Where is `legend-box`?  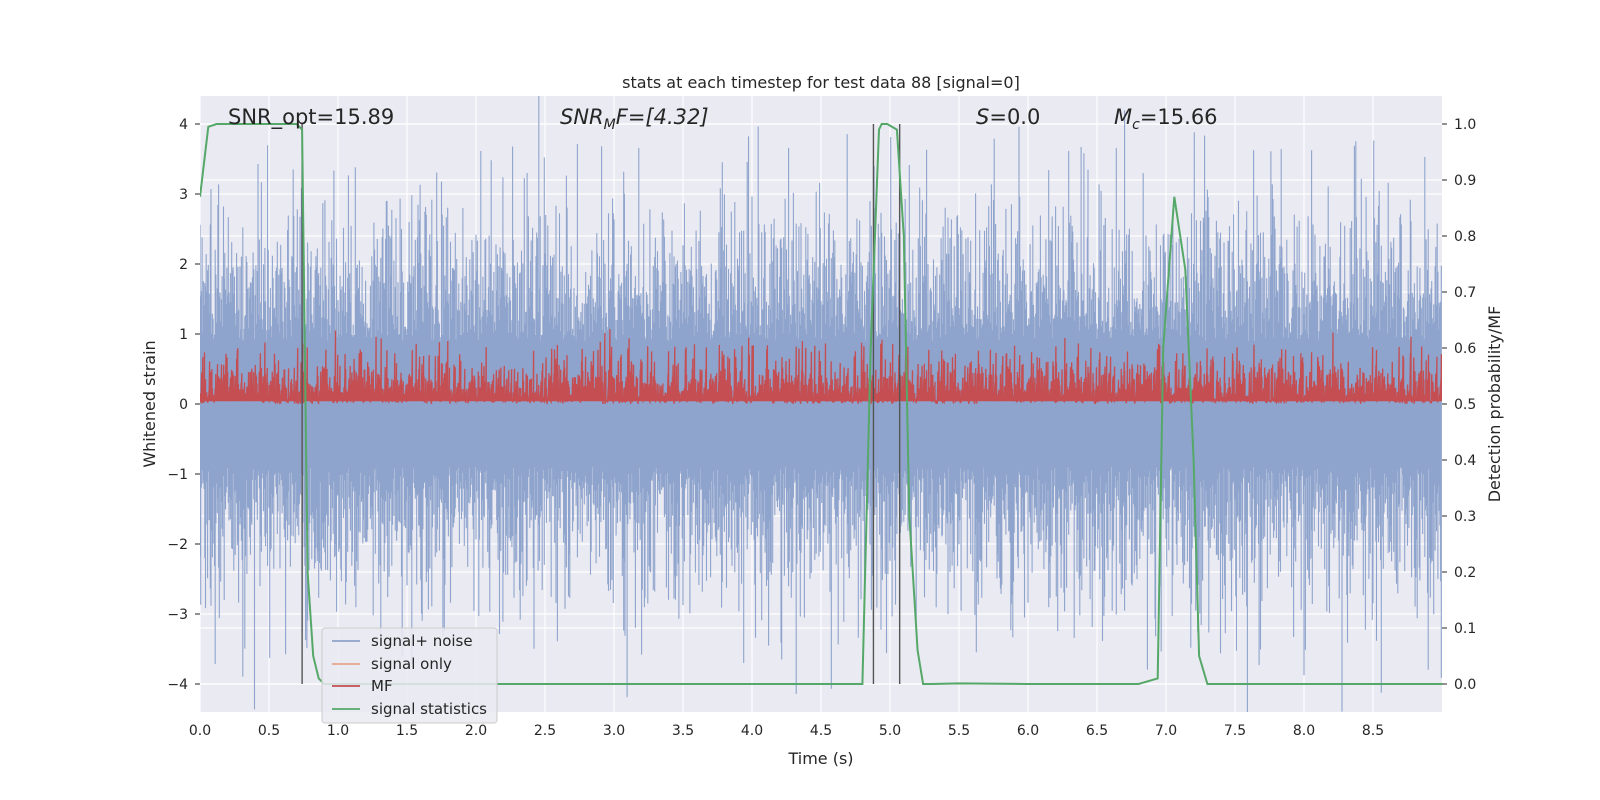 legend-box is located at coordinates (409, 675).